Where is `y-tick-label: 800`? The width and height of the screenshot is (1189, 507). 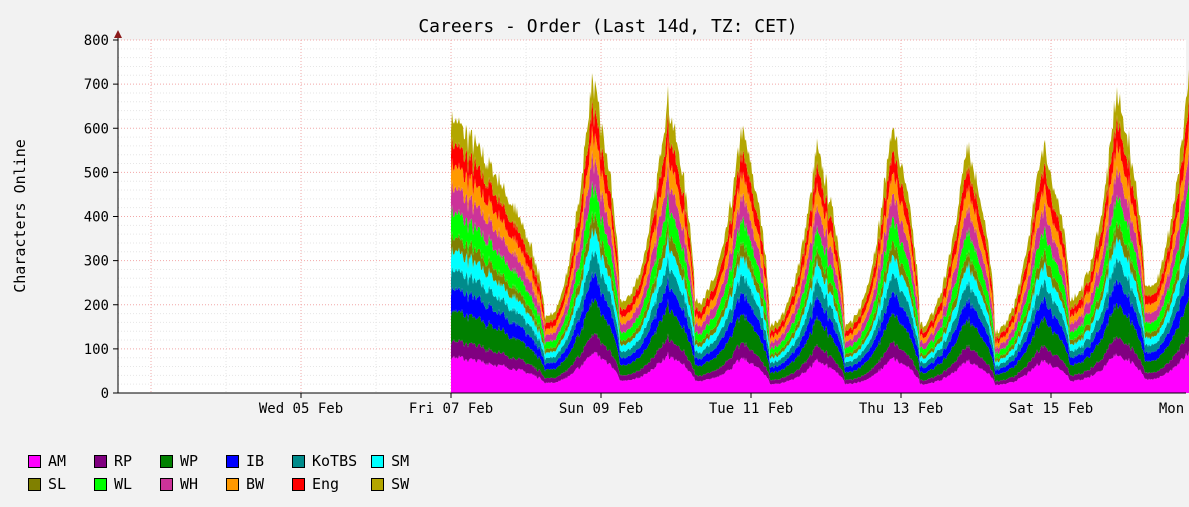
y-tick-label: 800 is located at coordinates (96, 41).